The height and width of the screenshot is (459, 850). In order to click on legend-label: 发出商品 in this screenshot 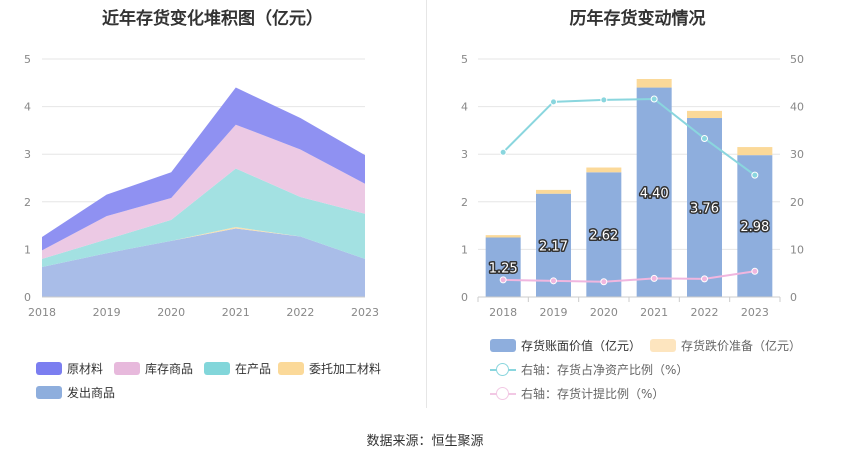, I will do `click(91, 393)`.